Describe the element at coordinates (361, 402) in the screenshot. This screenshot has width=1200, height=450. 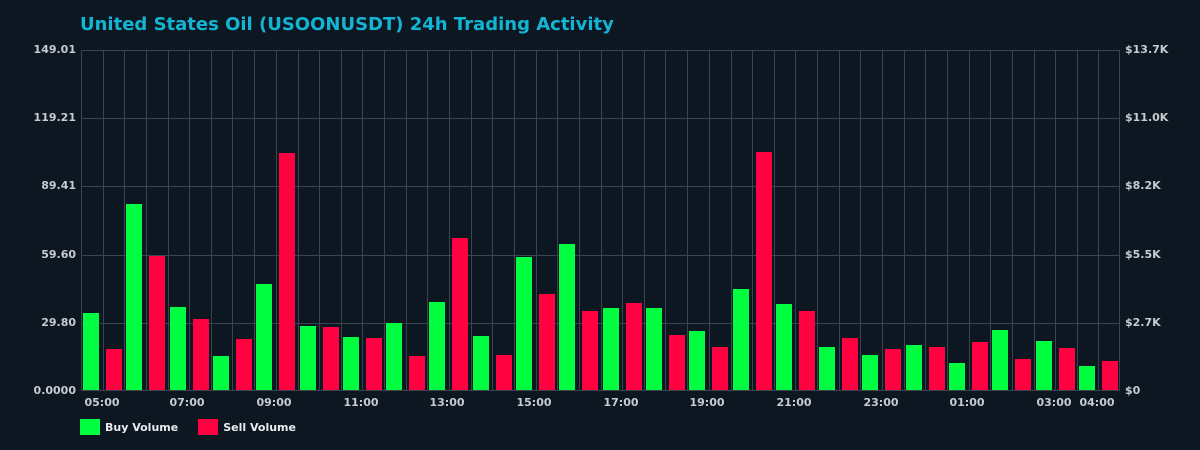
I see `x-tick-label: 11:00` at that location.